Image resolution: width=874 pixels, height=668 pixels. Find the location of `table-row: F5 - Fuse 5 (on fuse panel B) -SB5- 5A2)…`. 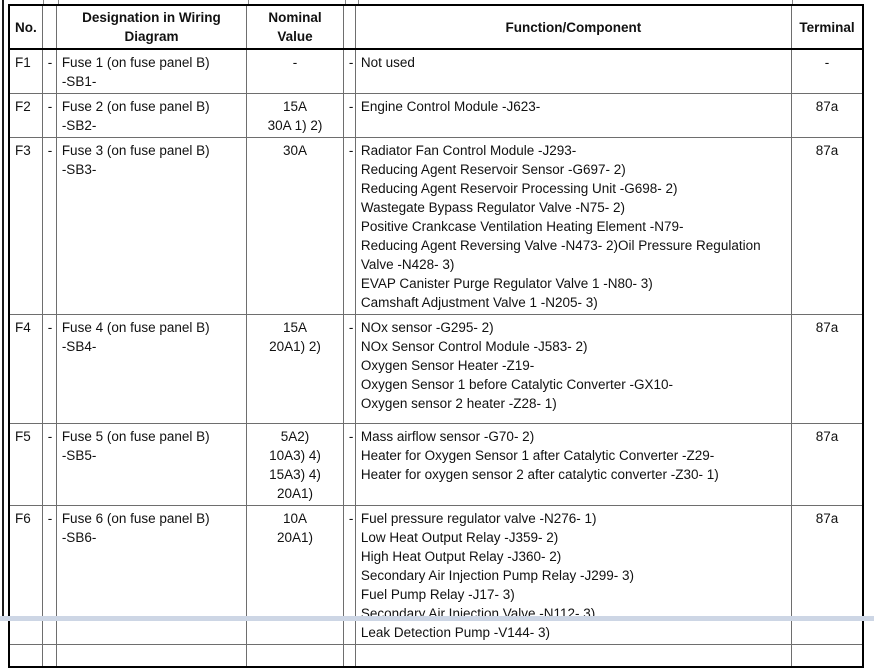

table-row: F5 - Fuse 5 (on fuse panel B) -SB5- 5A2)… is located at coordinates (436, 464).